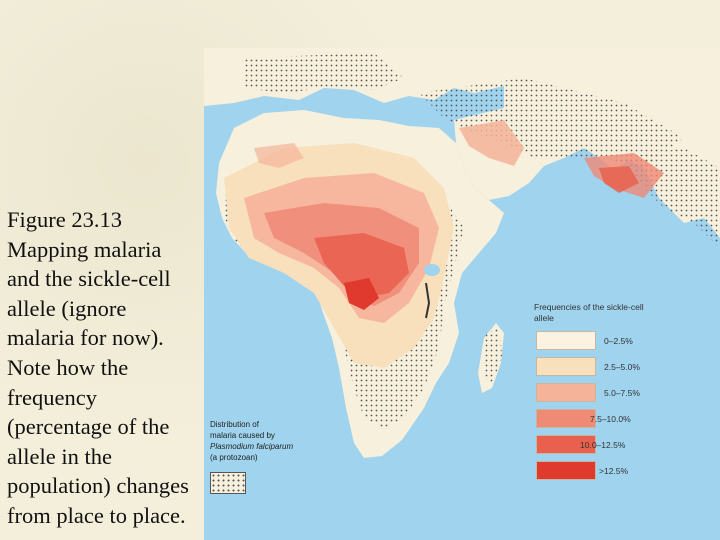 The image size is (720, 540). What do you see at coordinates (242, 435) in the screenshot?
I see `malaria-legend-line: malaria caused by` at bounding box center [242, 435].